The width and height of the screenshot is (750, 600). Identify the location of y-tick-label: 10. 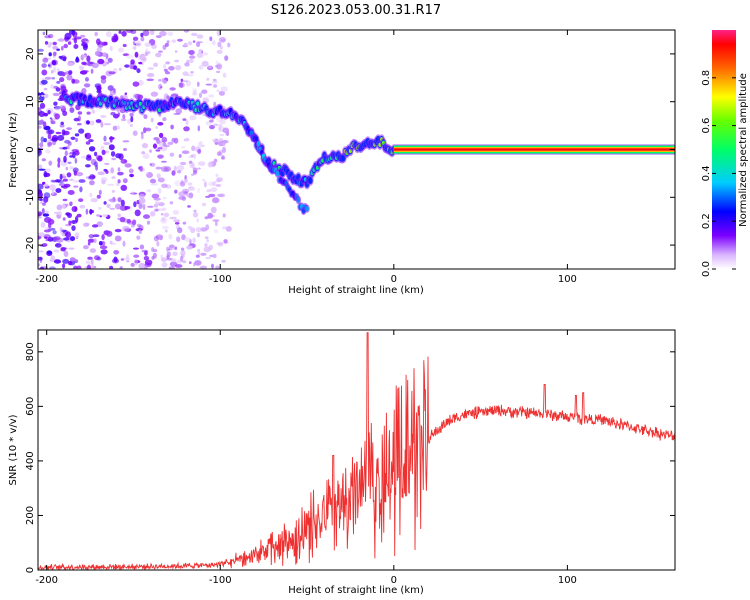
(30, 101).